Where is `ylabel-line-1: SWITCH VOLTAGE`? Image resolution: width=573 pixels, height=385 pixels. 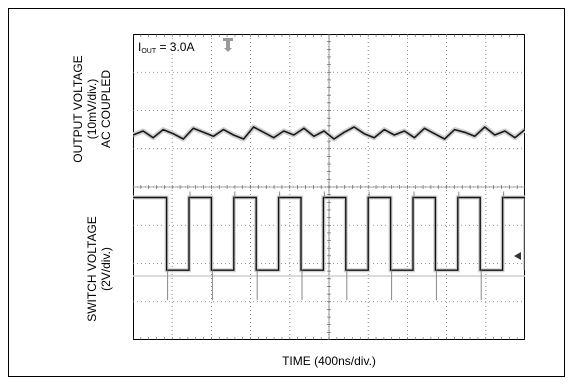
ylabel-line-1: SWITCH VOLTAGE is located at coordinates (92, 269).